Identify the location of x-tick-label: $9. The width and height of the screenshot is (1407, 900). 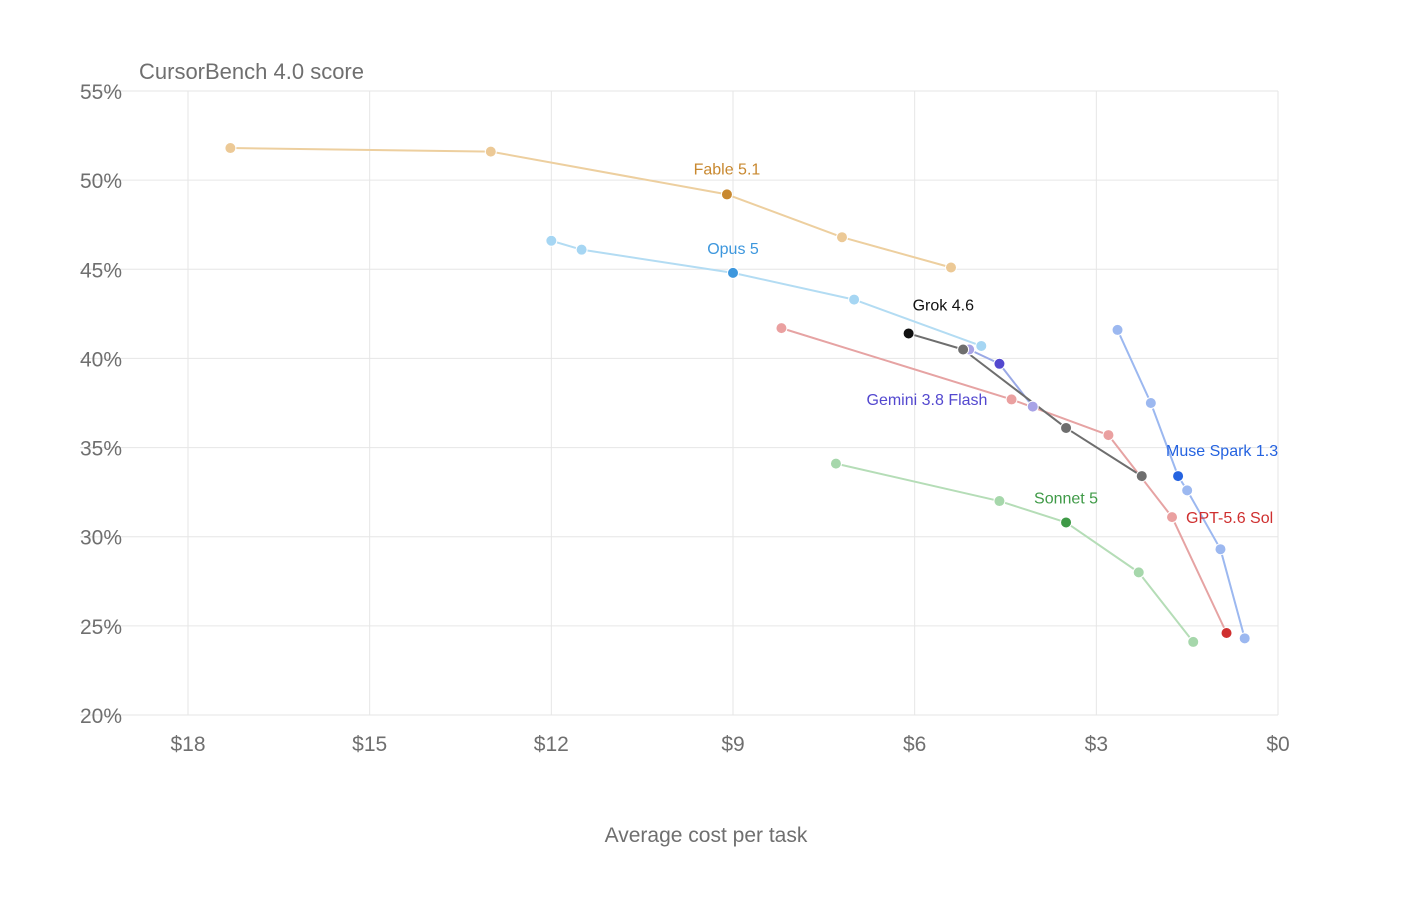
(732, 744).